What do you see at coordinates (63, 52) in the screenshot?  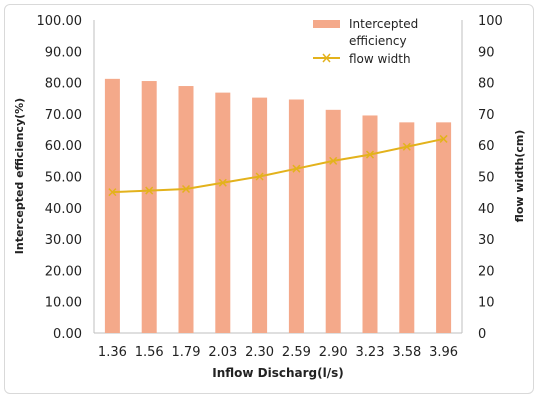 I see `y-left-tick-label: 90.00` at bounding box center [63, 52].